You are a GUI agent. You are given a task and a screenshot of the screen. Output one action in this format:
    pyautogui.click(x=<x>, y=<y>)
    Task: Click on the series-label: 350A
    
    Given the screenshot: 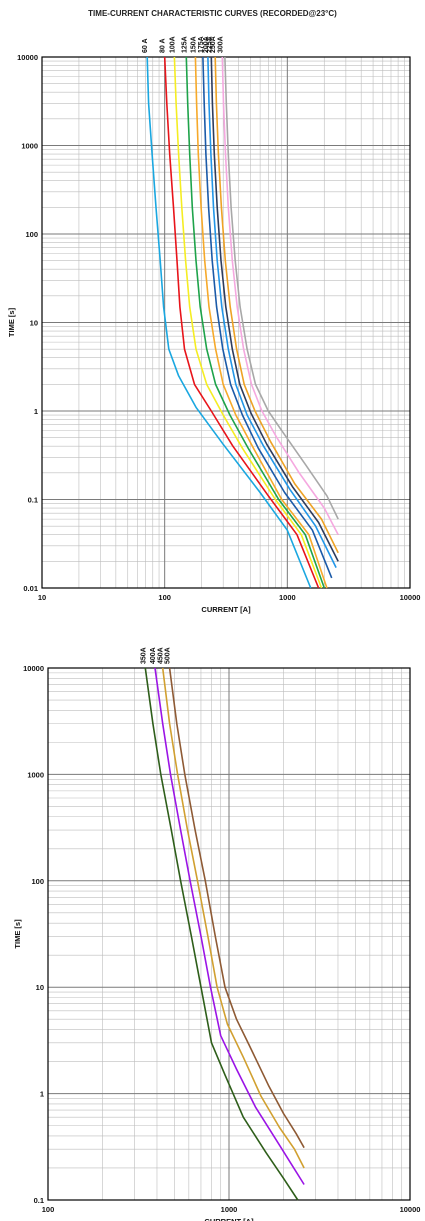 What is the action you would take?
    pyautogui.click(x=143, y=655)
    